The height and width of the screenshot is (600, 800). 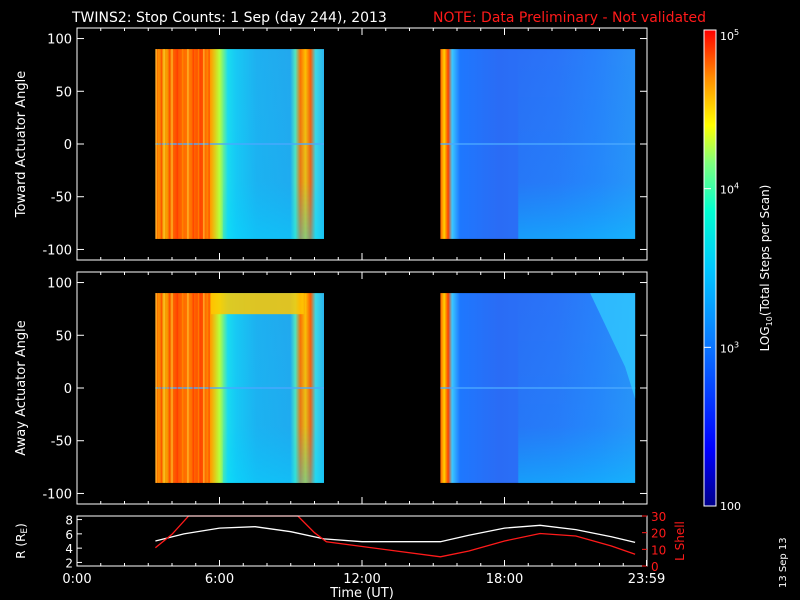 I want to click on preliminary-note: NOTE: Data Preliminary - Not validated, so click(x=569, y=18).